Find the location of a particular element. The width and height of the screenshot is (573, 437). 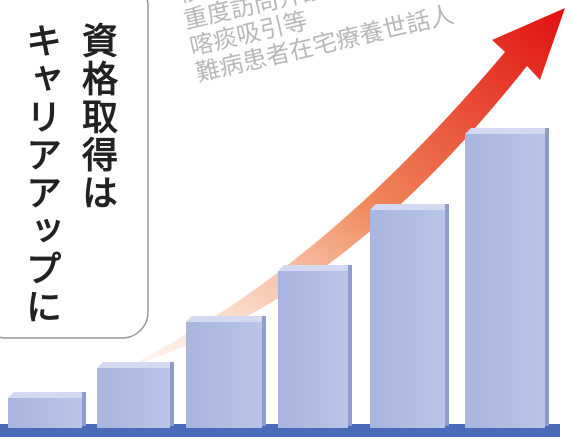

headline-line2: キャリアアップに is located at coordinates (40, 174).